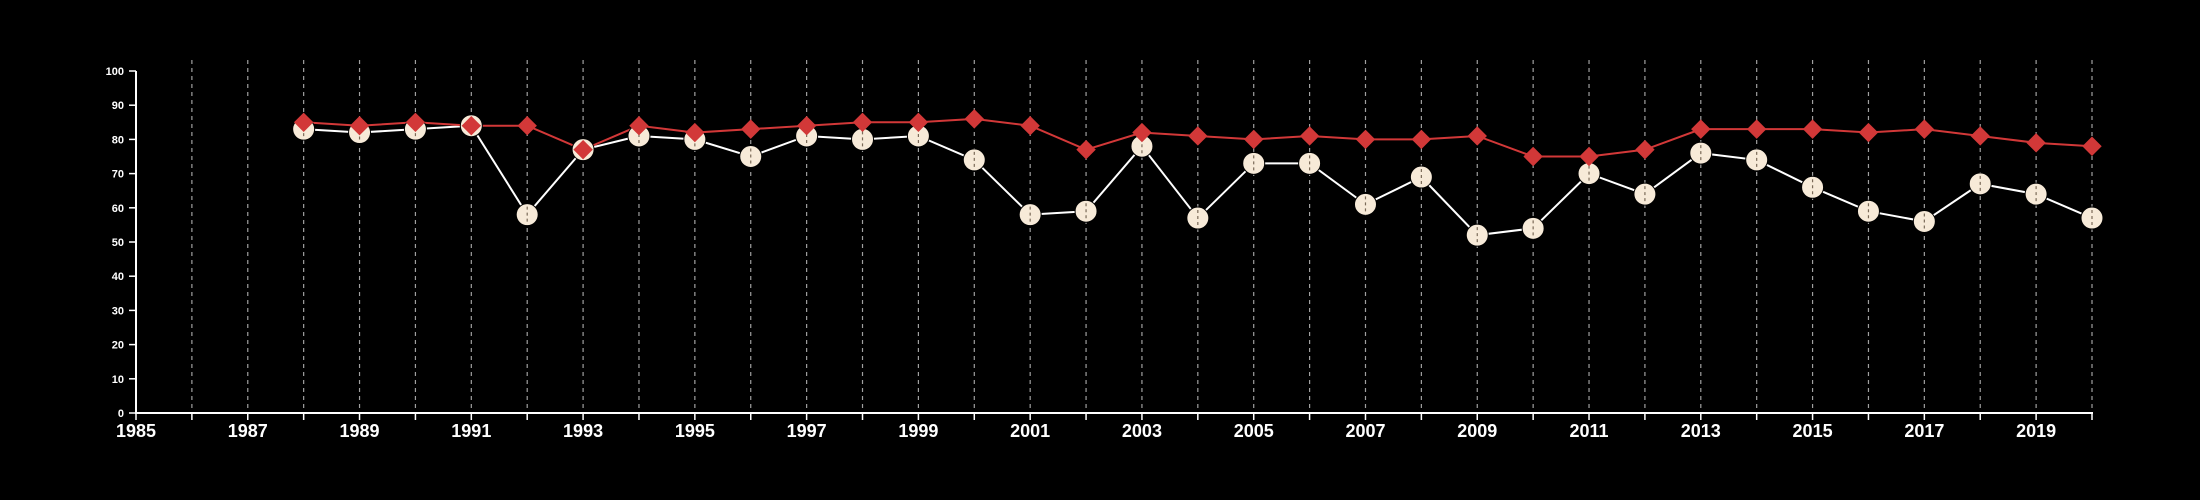 This screenshot has height=500, width=2200. Describe the element at coordinates (1030, 431) in the screenshot. I see `x-tick-label-2001: 2001` at that location.